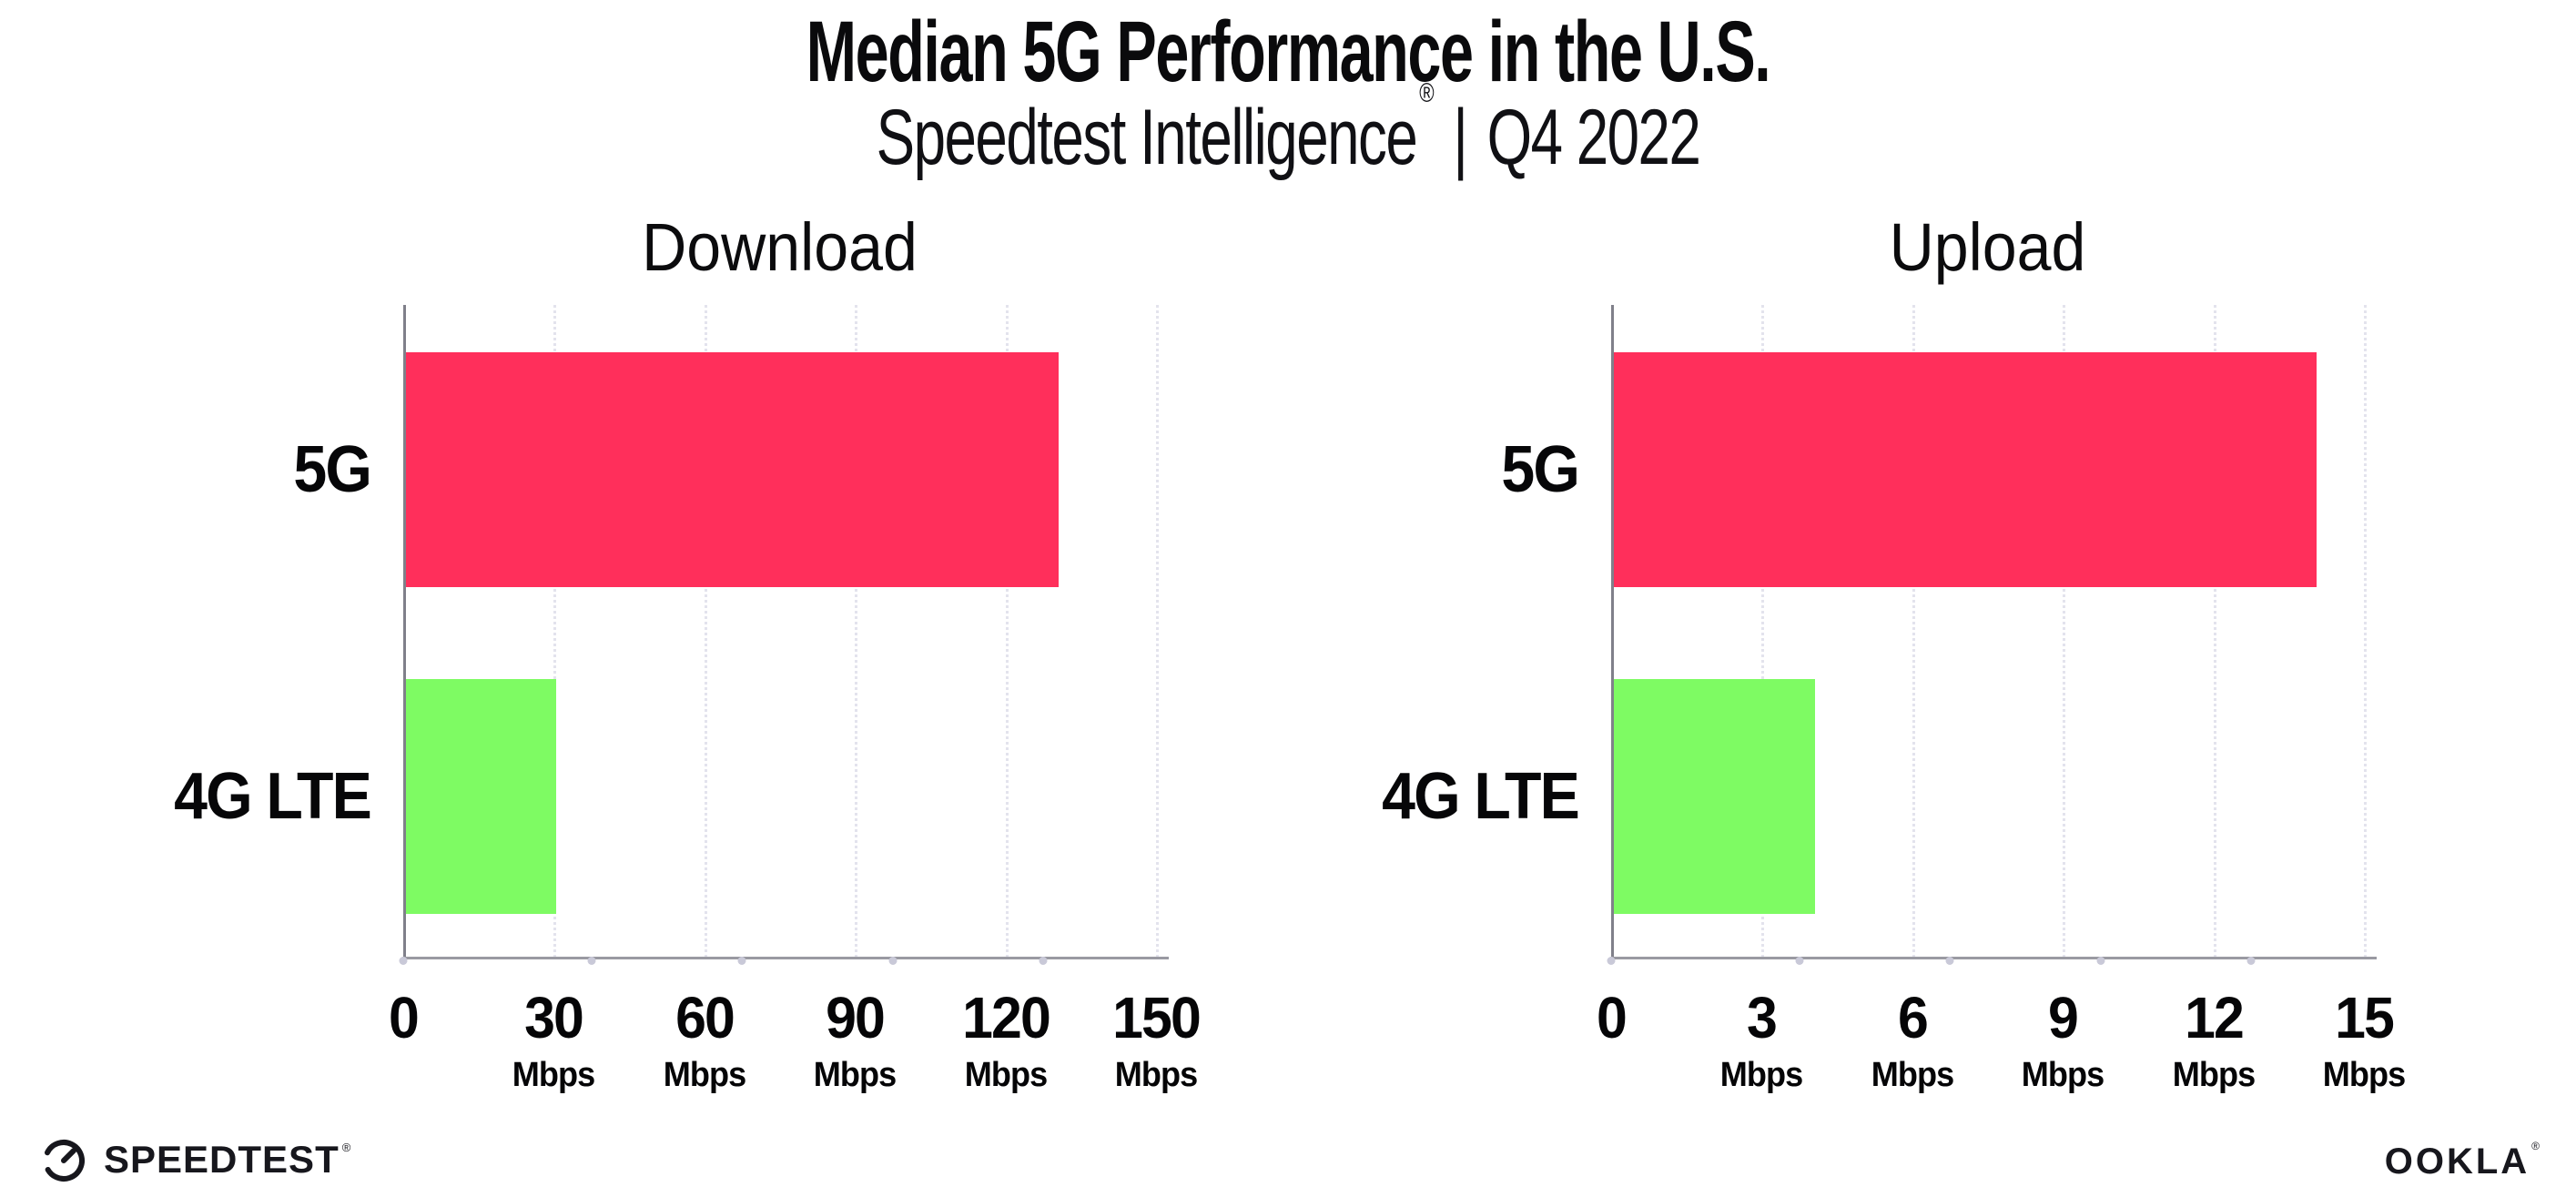  I want to click on bar-5g-upload, so click(1966, 470).